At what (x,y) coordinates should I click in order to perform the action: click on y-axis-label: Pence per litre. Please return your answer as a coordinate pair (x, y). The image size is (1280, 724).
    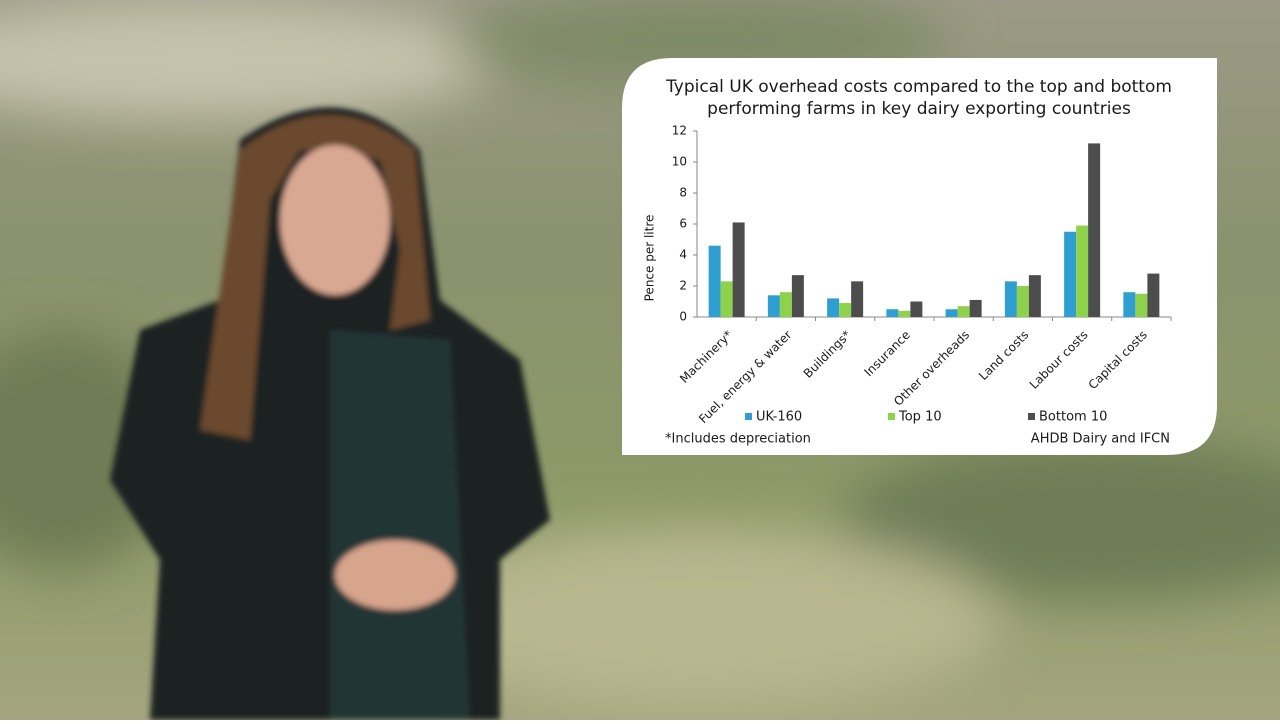
    Looking at the image, I should click on (650, 258).